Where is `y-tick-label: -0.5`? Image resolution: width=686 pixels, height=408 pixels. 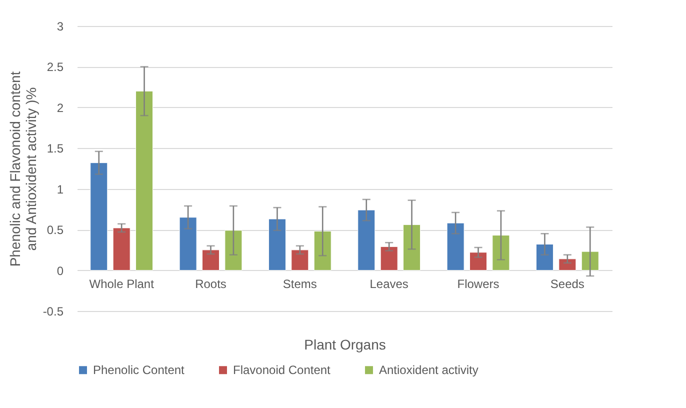
y-tick-label: -0.5 is located at coordinates (53, 311).